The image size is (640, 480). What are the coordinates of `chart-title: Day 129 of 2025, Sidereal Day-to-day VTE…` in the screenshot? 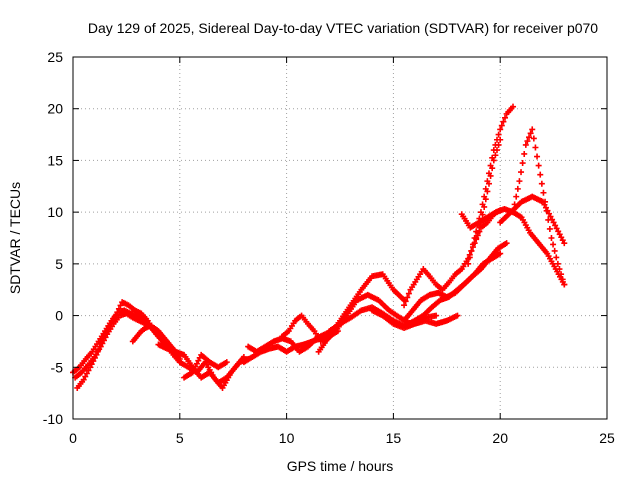 It's located at (343, 28).